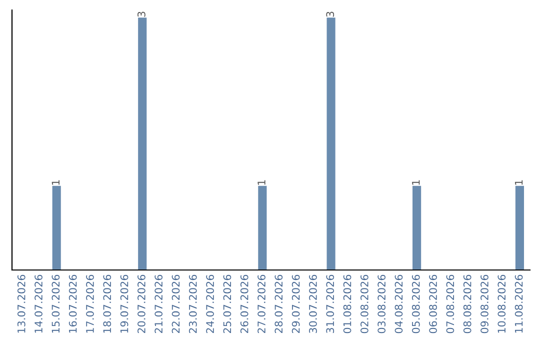  Describe the element at coordinates (484, 304) in the screenshot. I see `x-tick-label: 09.08.2026` at that location.